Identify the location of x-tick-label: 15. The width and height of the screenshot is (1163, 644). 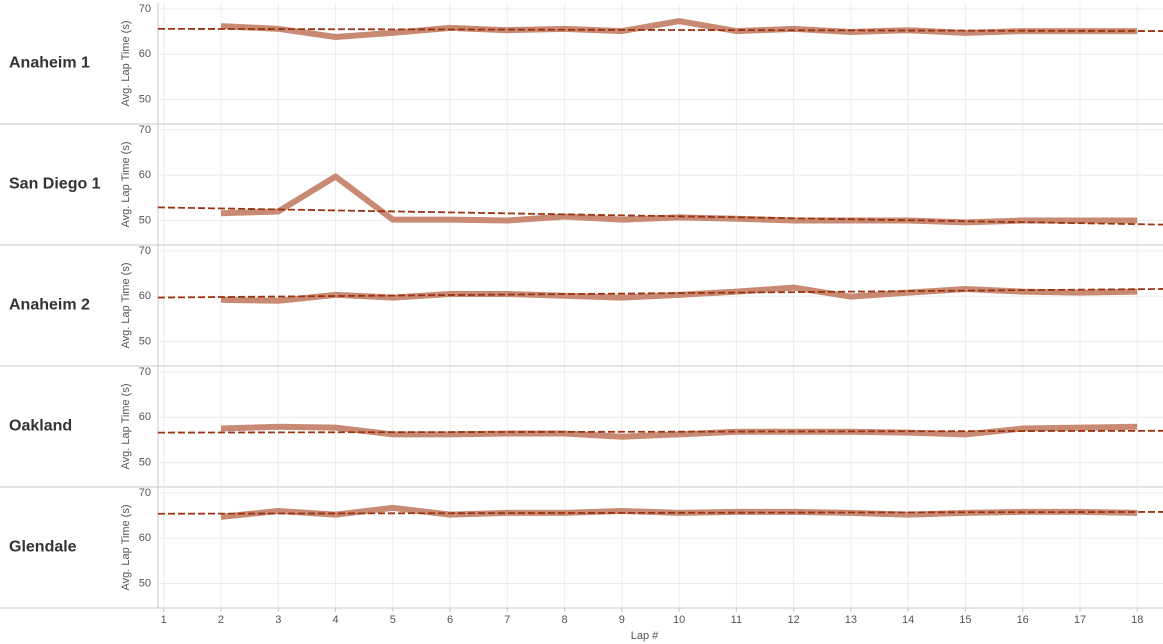
(965, 620).